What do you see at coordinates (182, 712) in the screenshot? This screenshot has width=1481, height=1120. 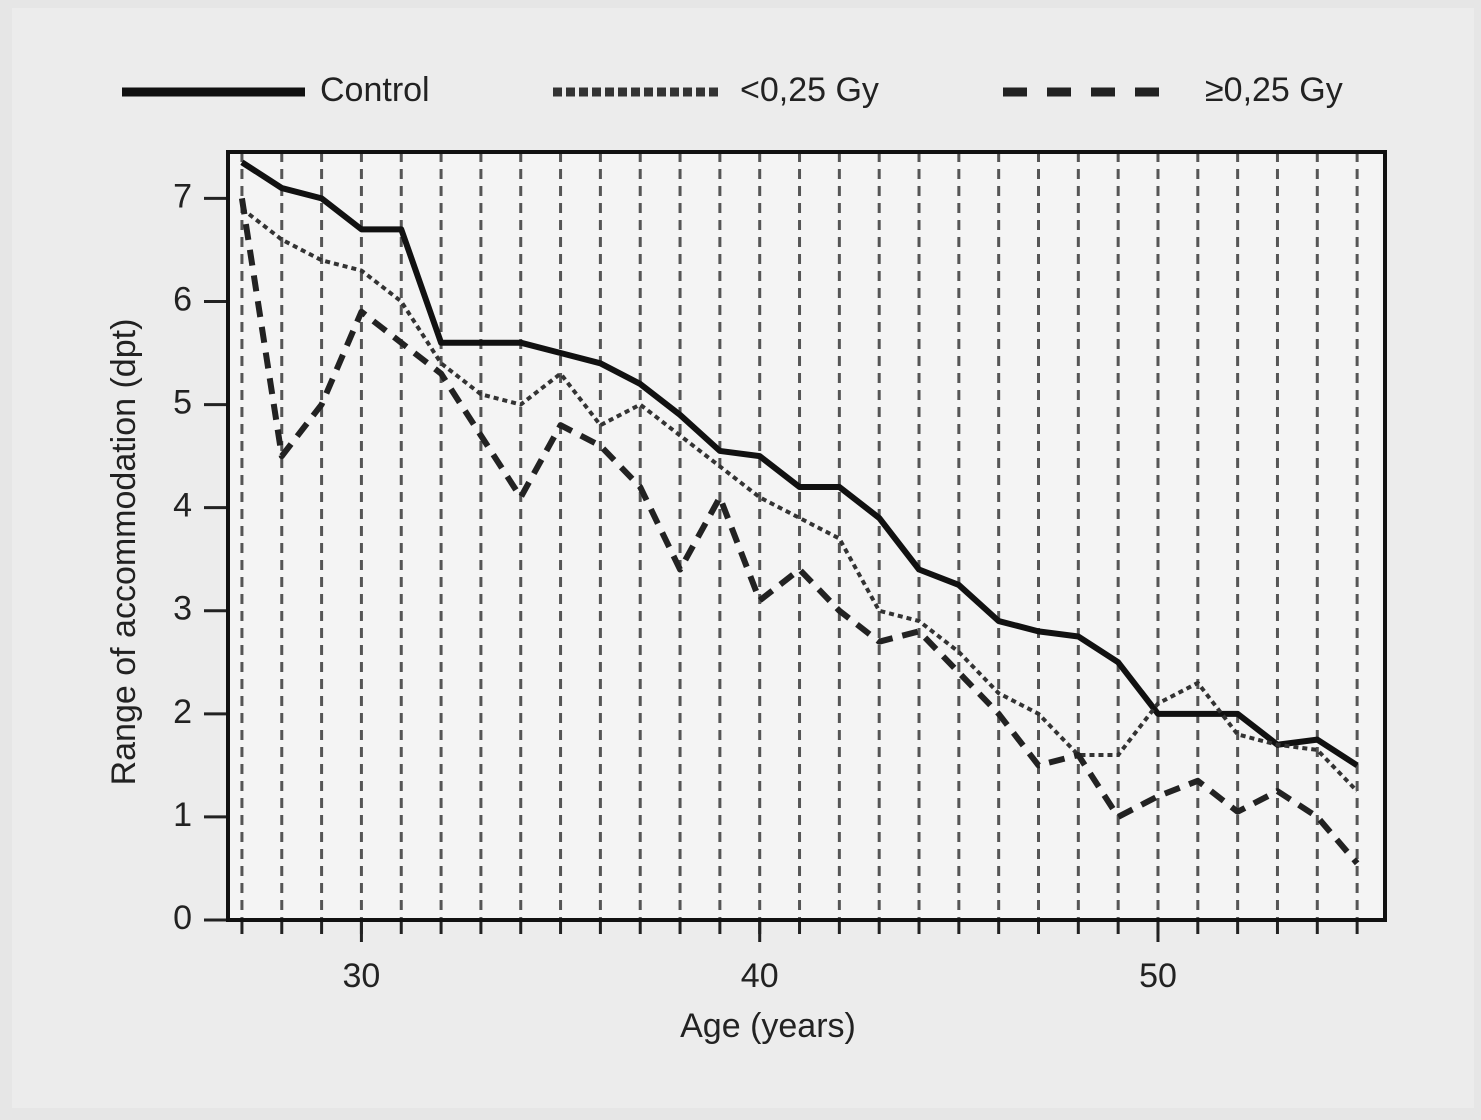 I see `y-tick-label: 2` at bounding box center [182, 712].